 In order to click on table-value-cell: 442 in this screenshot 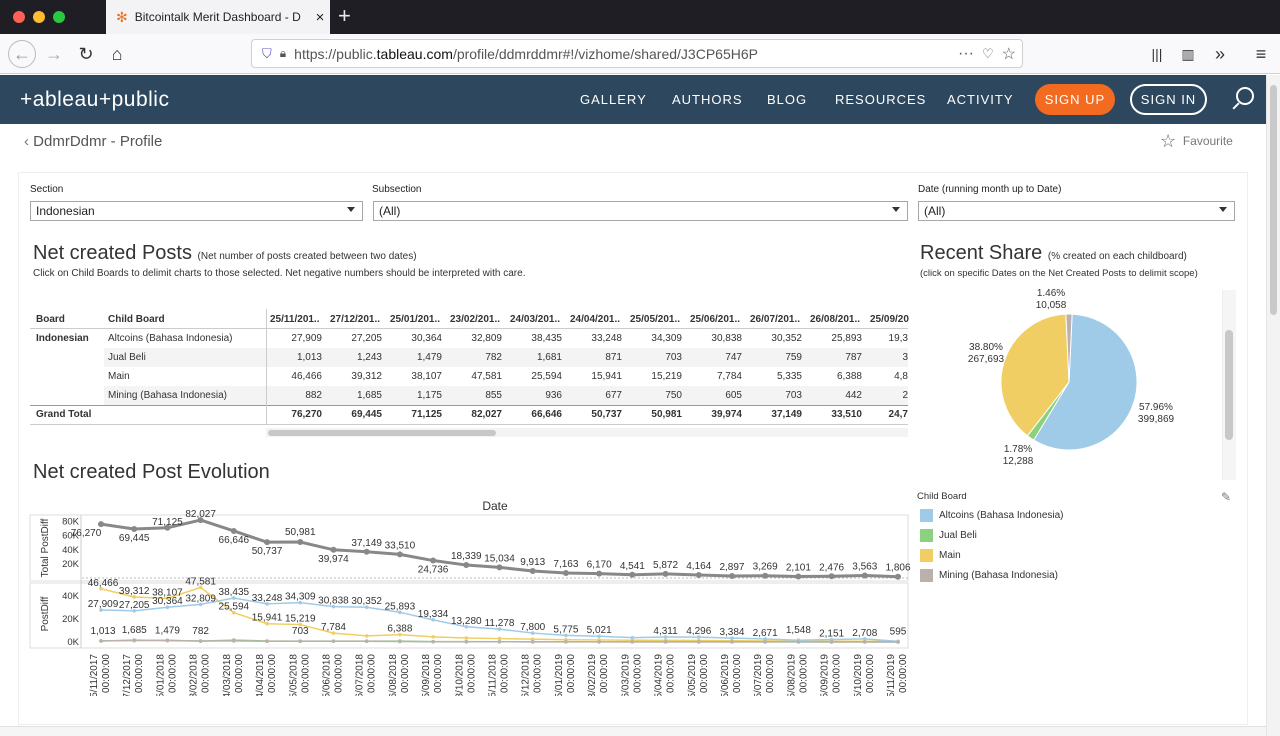, I will do `click(853, 395)`.